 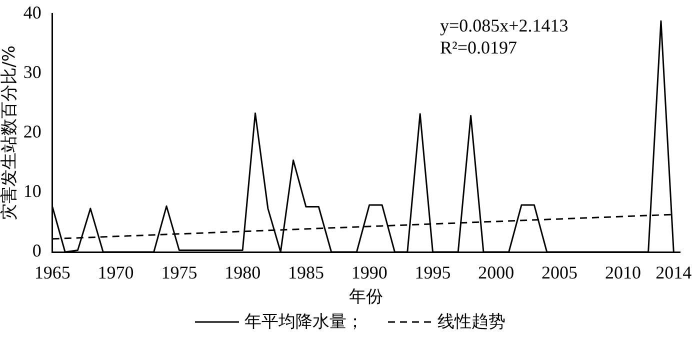 I want to click on x-tick-label: 2014, so click(x=674, y=272).